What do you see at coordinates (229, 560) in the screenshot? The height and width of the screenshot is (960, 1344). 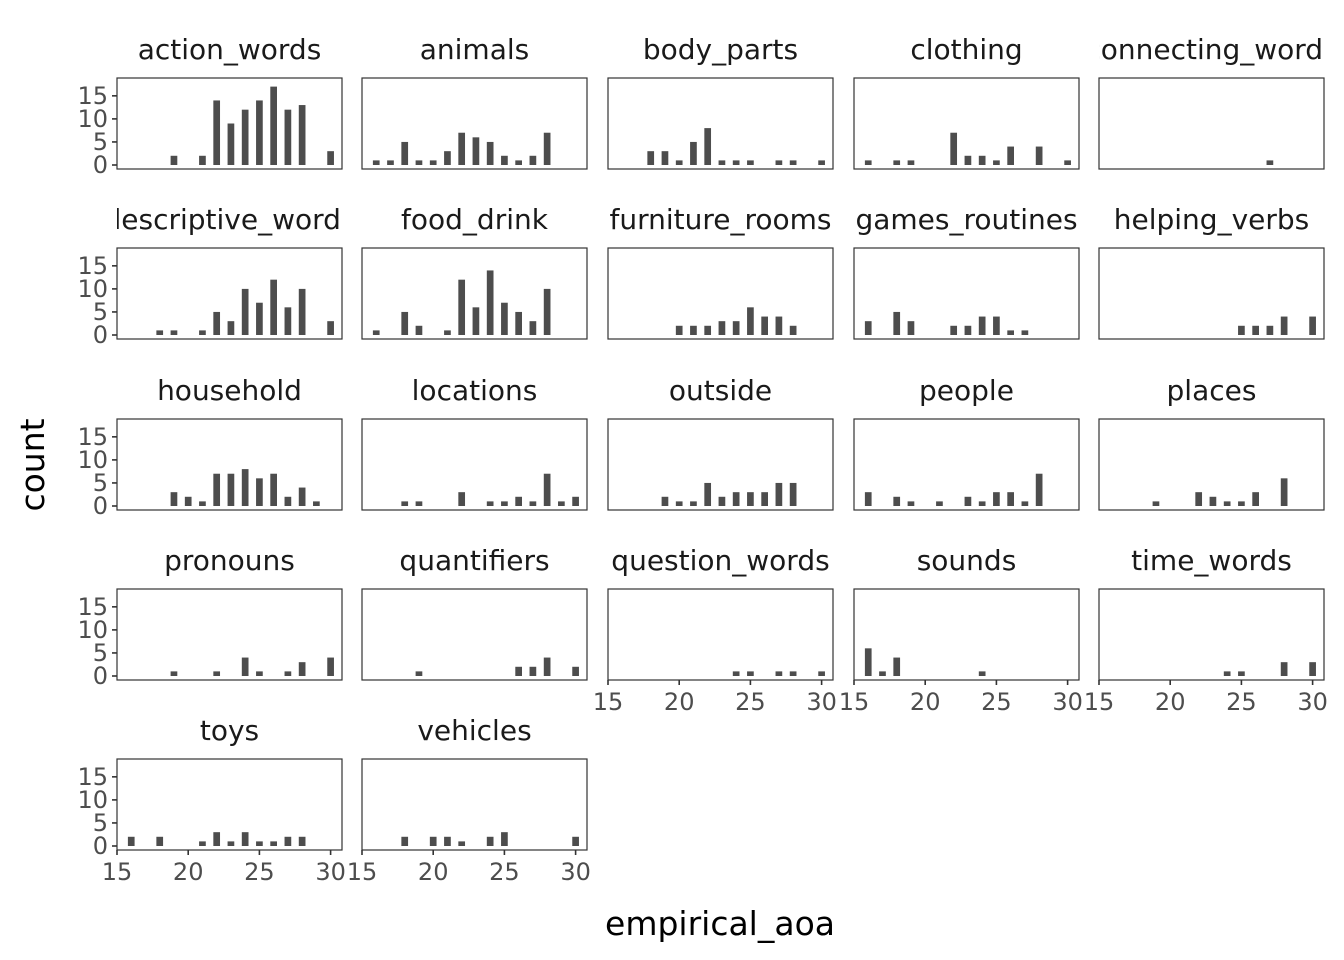 I see `facet-title: pronouns` at bounding box center [229, 560].